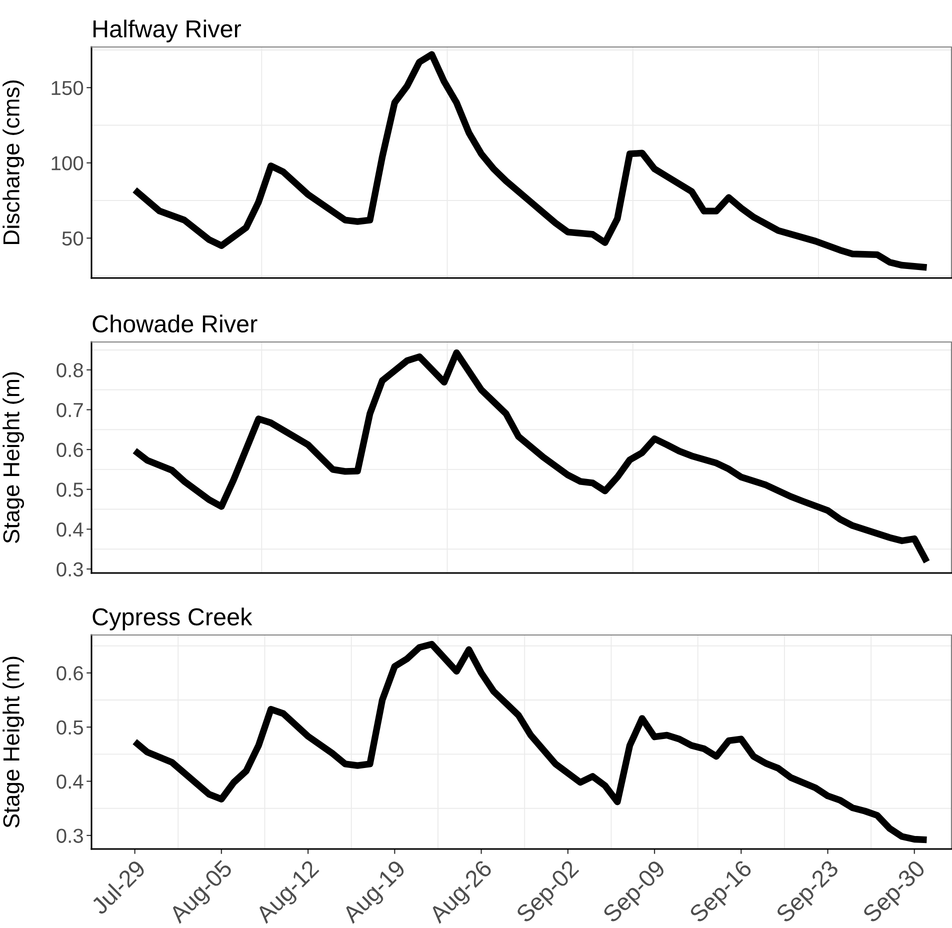  Describe the element at coordinates (68, 88) in the screenshot. I see `y-tick-label: 150` at that location.